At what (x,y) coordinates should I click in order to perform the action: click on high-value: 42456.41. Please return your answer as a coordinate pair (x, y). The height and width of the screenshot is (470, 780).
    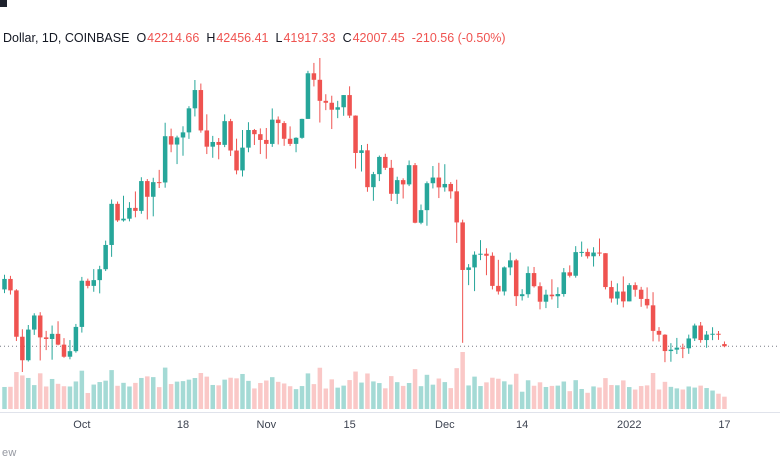
    Looking at the image, I should click on (242, 38).